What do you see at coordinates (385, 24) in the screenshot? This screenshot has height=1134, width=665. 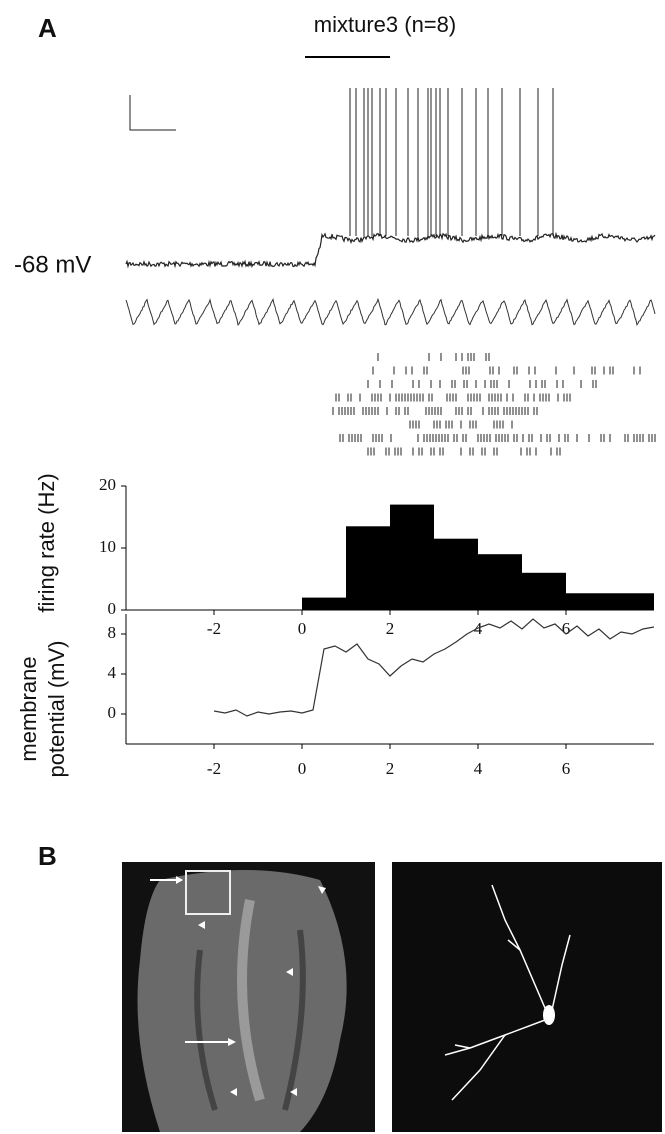 I see `stimulus-label: mixture3 (n=8)` at bounding box center [385, 24].